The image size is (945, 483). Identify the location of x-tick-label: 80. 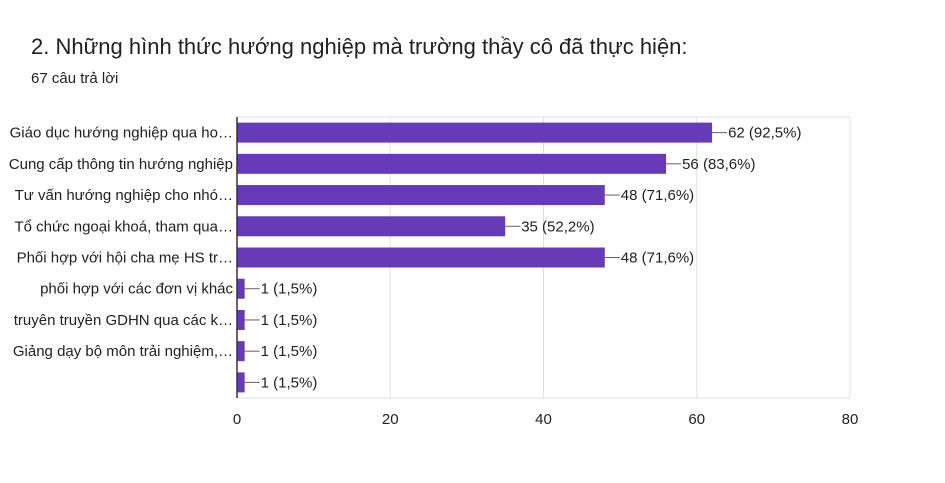
(850, 419).